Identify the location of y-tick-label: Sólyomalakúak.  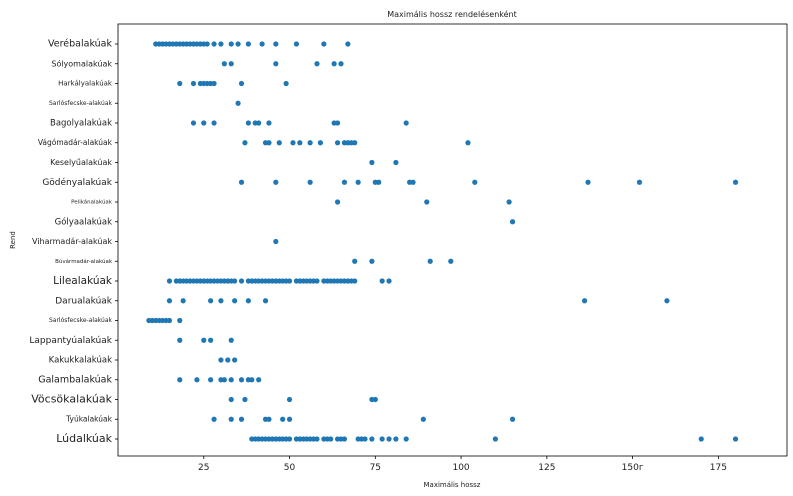
(81, 63).